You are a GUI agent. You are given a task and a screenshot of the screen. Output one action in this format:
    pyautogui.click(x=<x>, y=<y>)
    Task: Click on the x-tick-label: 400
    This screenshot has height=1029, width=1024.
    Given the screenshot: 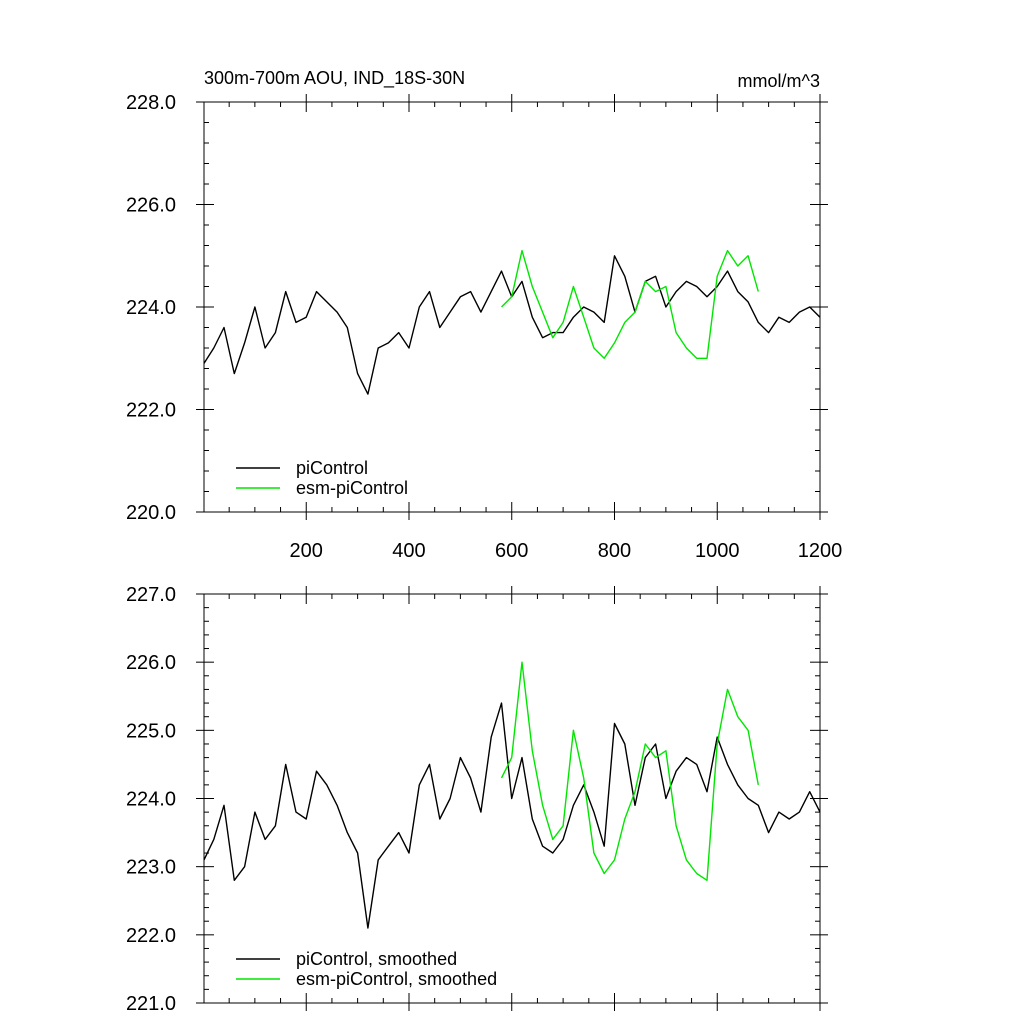 What is the action you would take?
    pyautogui.click(x=408, y=551)
    